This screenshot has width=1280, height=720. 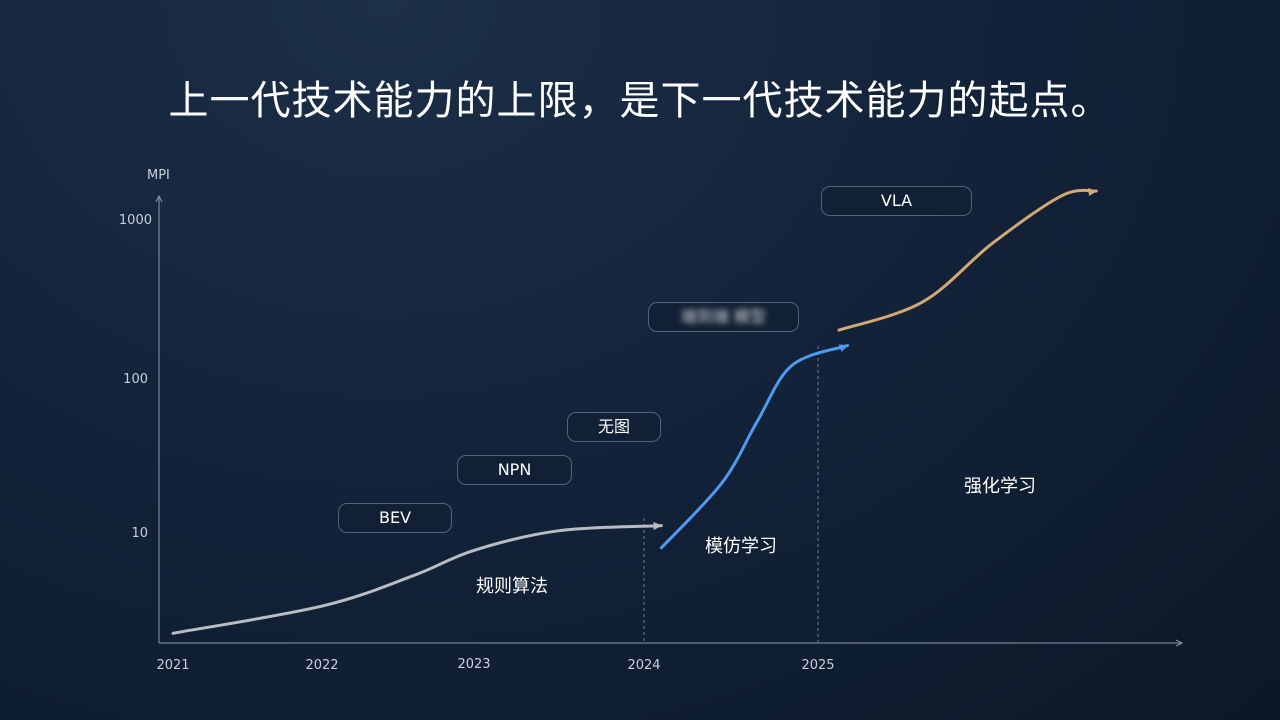 What do you see at coordinates (640, 101) in the screenshot?
I see `page-title: 上一代技术能力的上限，是下一代技术能力的起点。` at bounding box center [640, 101].